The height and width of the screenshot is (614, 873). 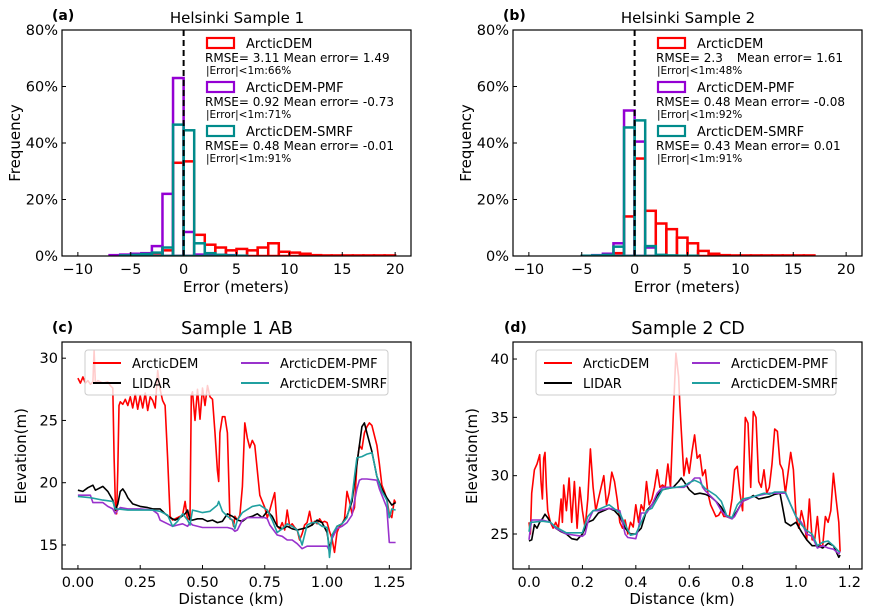 I want to click on y-tick-label: 30, so click(x=500, y=477).